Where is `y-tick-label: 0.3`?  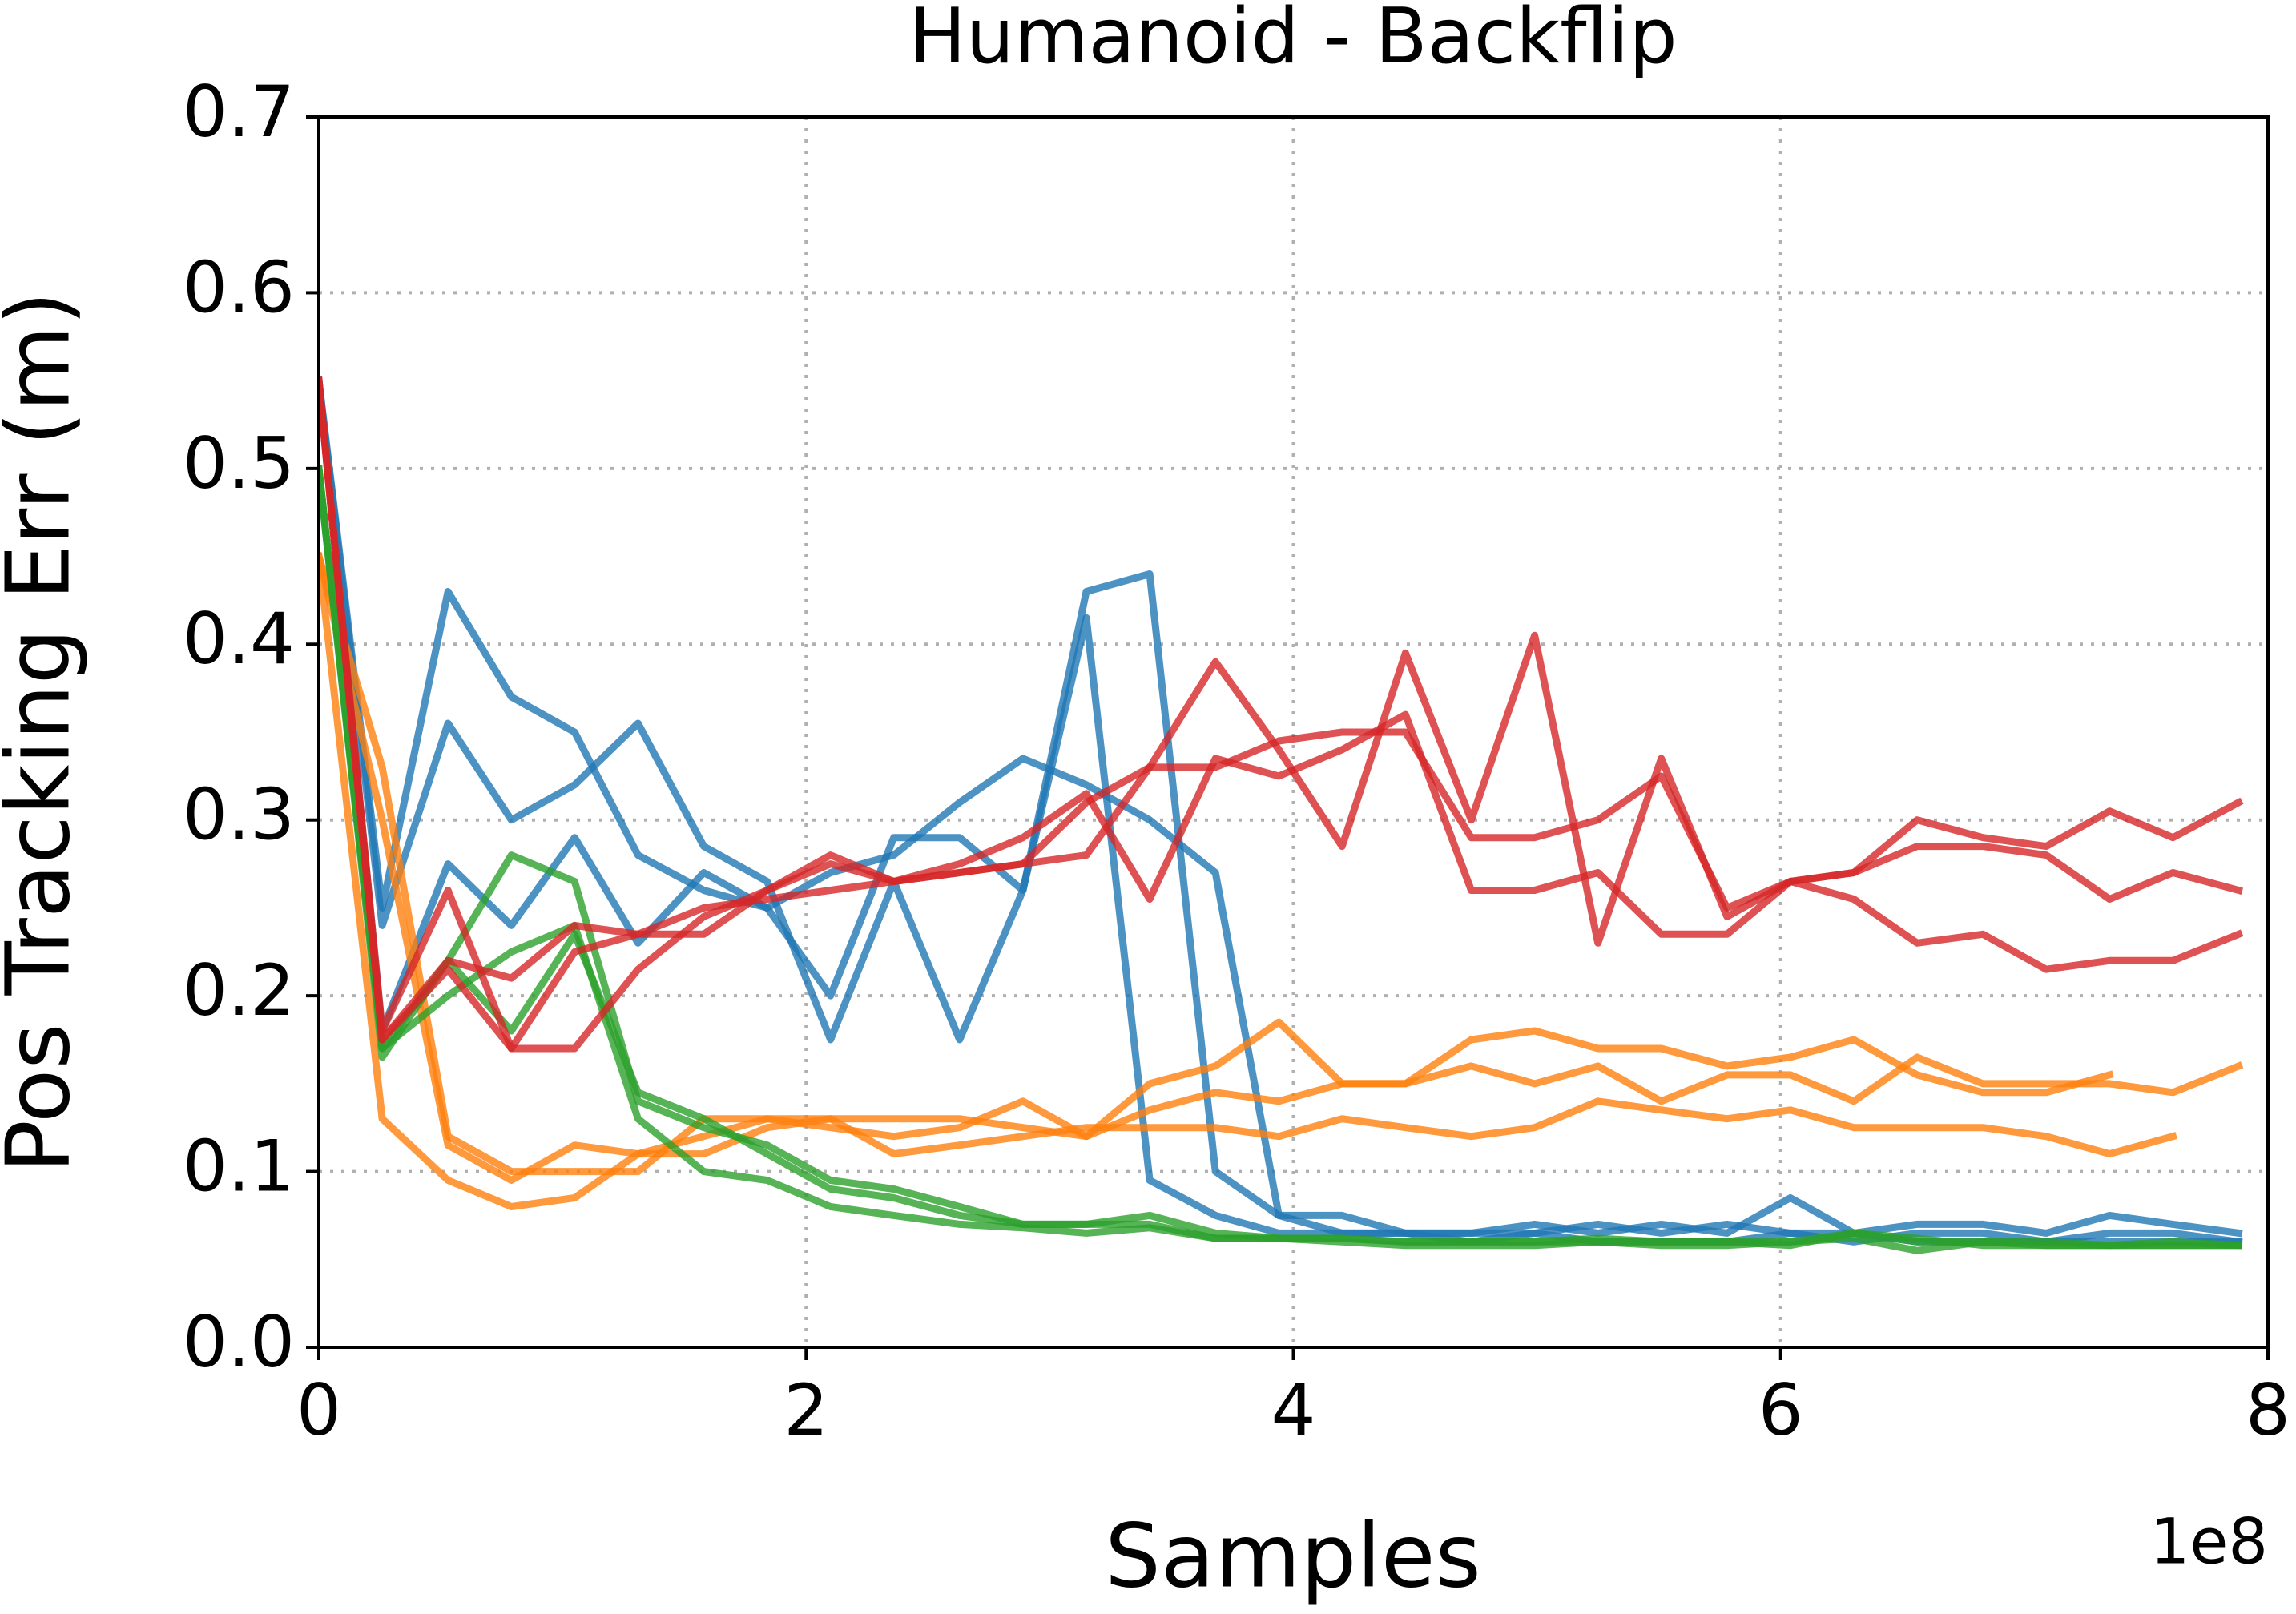
y-tick-label: 0.3 is located at coordinates (239, 815).